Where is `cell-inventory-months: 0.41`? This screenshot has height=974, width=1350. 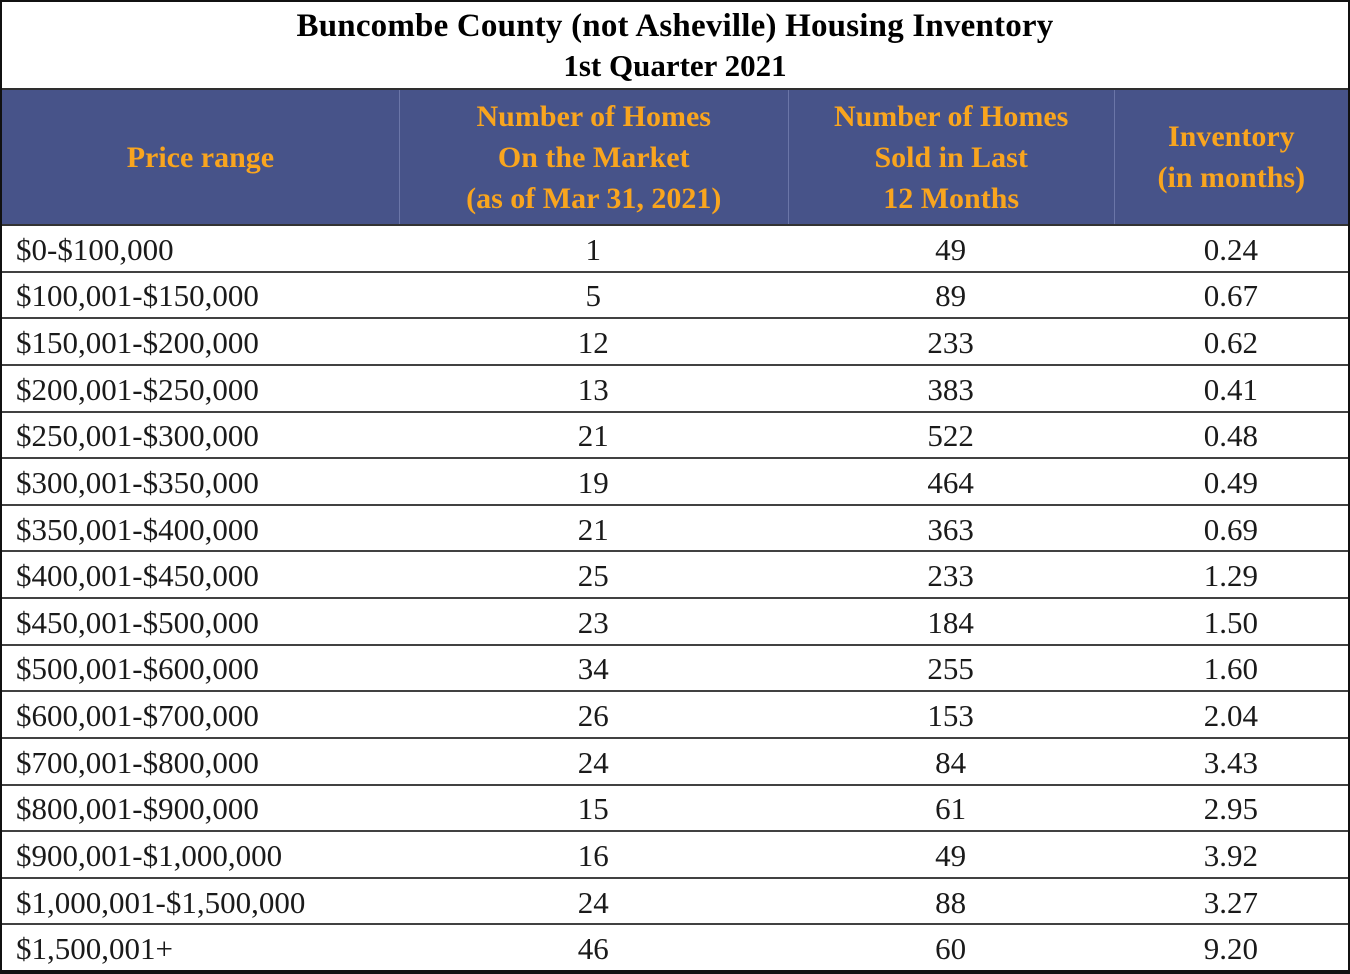
cell-inventory-months: 0.41 is located at coordinates (1230, 389).